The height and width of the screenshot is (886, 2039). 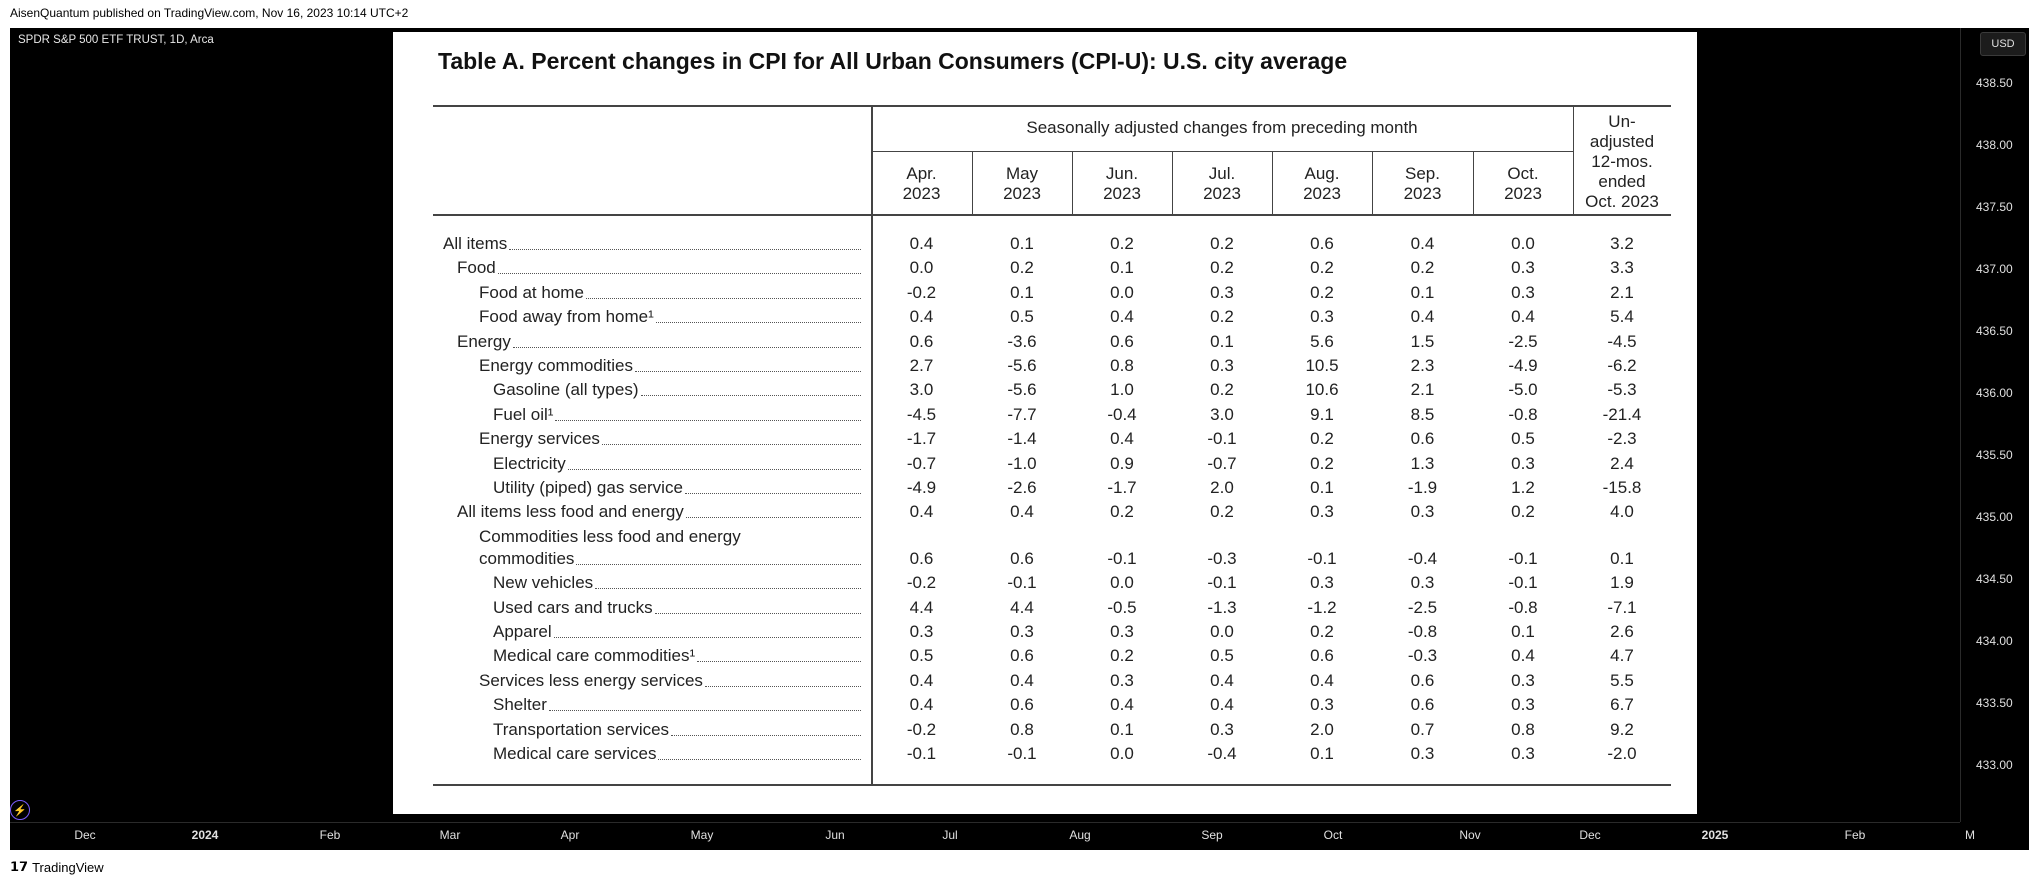 What do you see at coordinates (475, 243) in the screenshot?
I see `row-label: All items` at bounding box center [475, 243].